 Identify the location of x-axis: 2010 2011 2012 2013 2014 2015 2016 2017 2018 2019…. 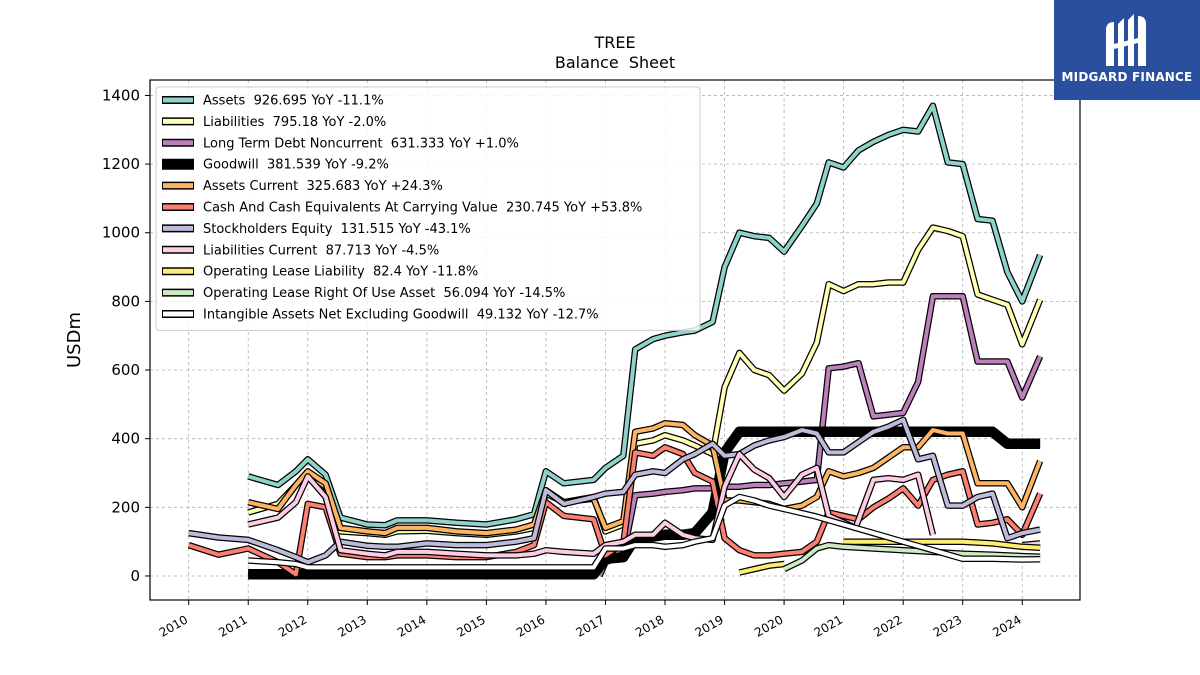
(590, 620).